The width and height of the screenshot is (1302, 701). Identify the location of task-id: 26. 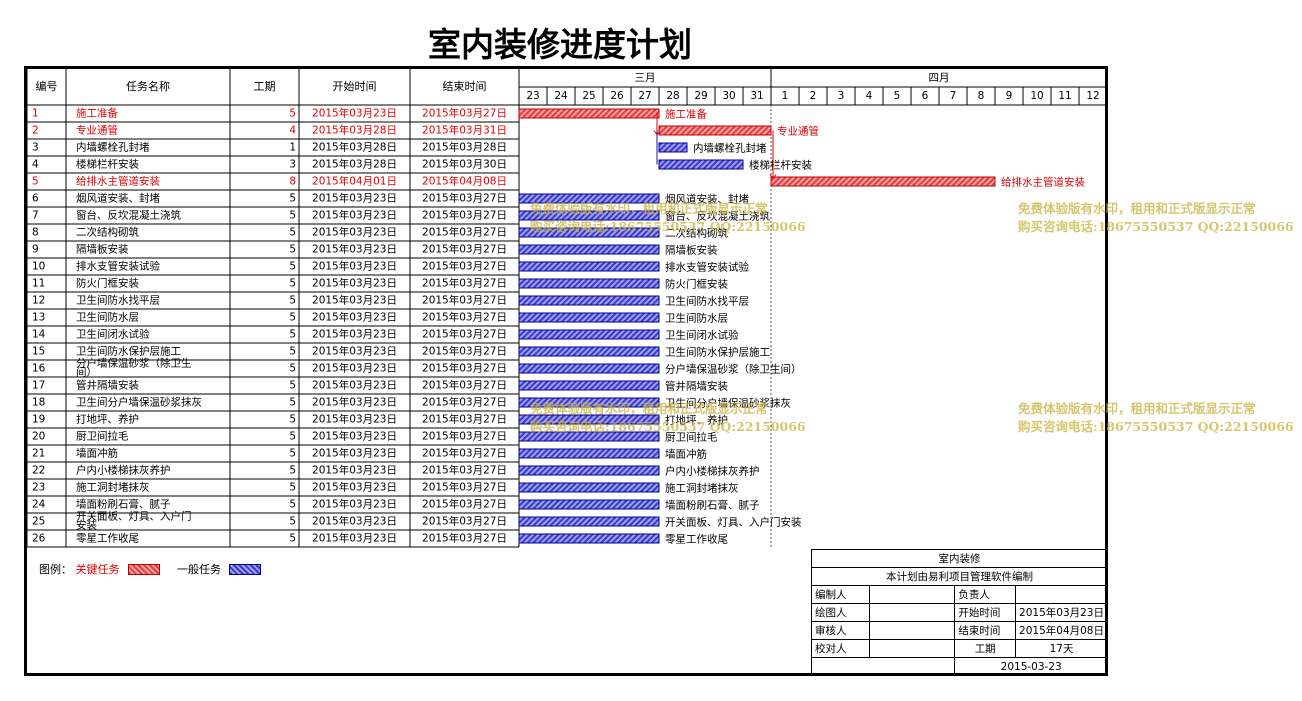
(39, 539).